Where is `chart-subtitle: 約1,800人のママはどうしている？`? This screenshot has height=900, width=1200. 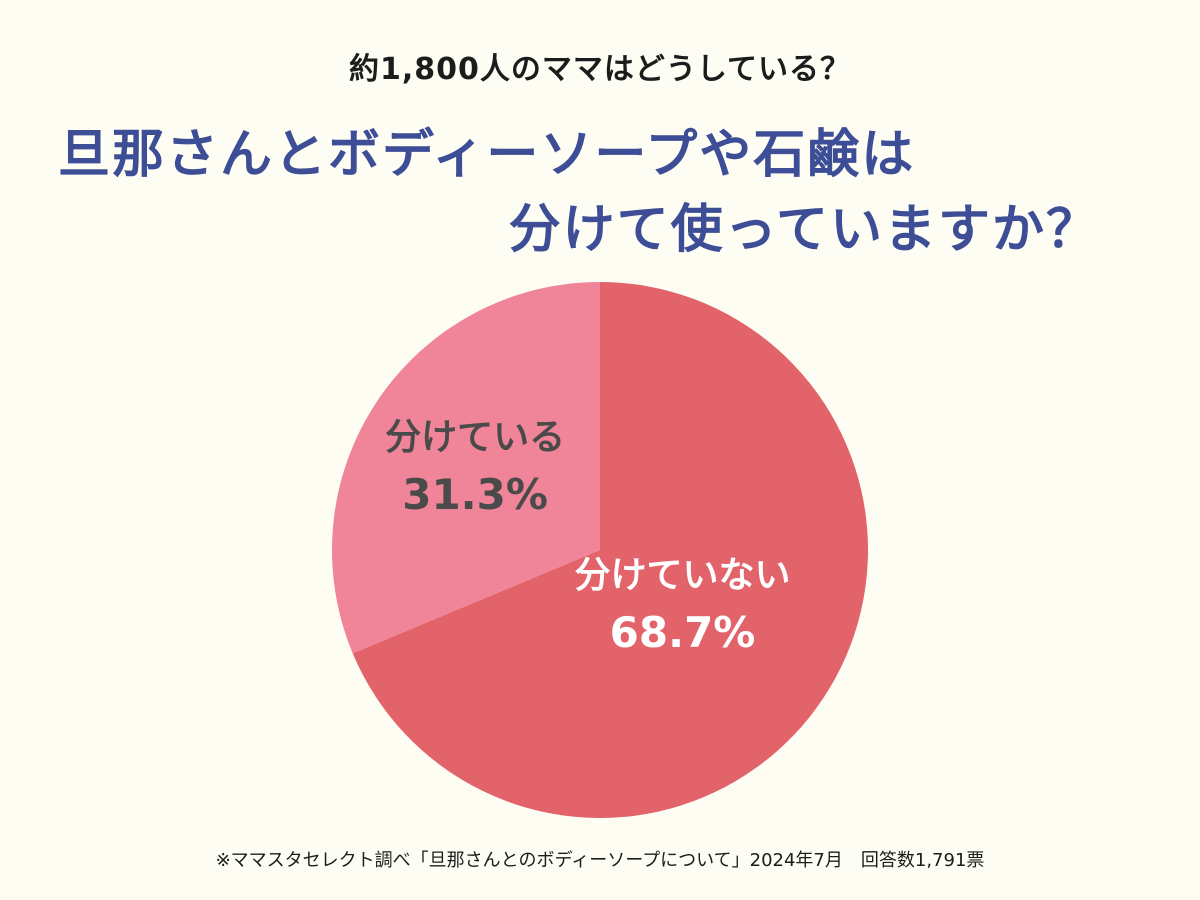
chart-subtitle: 約1,800人のママはどうしている？ is located at coordinates (600, 69).